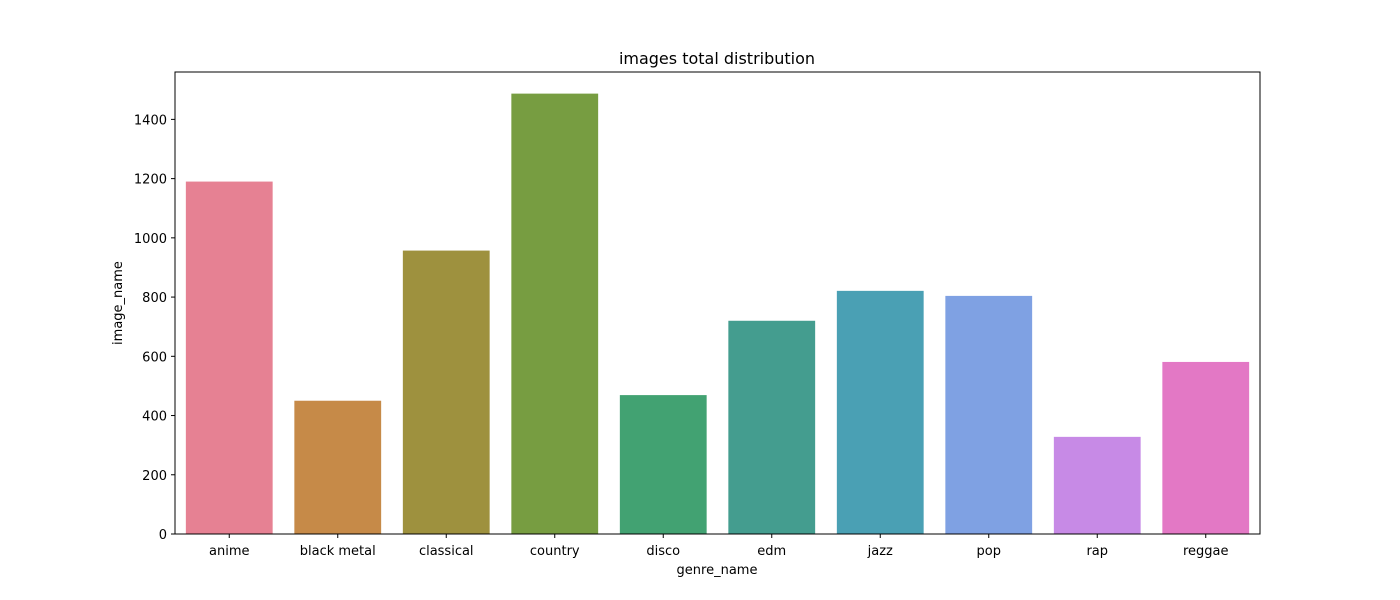  What do you see at coordinates (1206, 551) in the screenshot?
I see `x-tick-label: reggae` at bounding box center [1206, 551].